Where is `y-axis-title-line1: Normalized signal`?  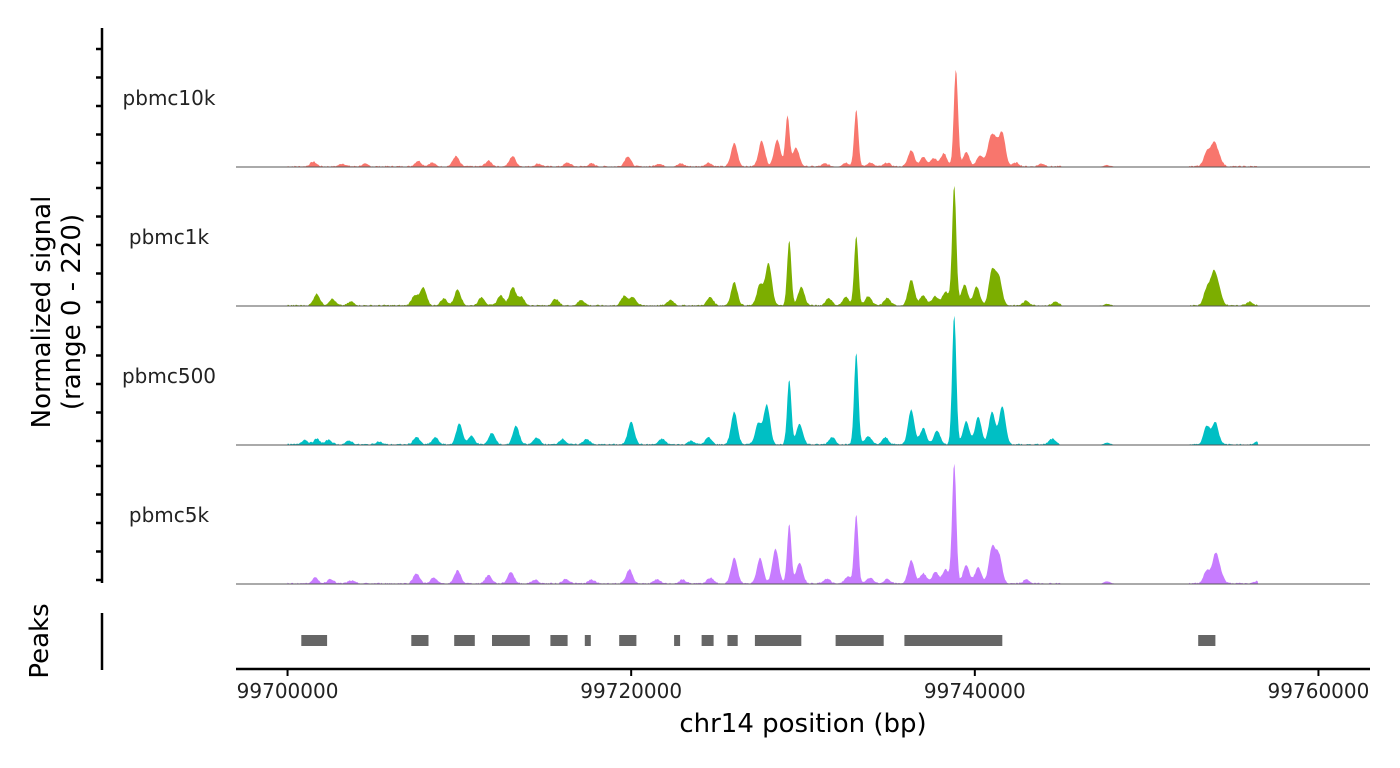
y-axis-title-line1: Normalized signal is located at coordinates (42, 312).